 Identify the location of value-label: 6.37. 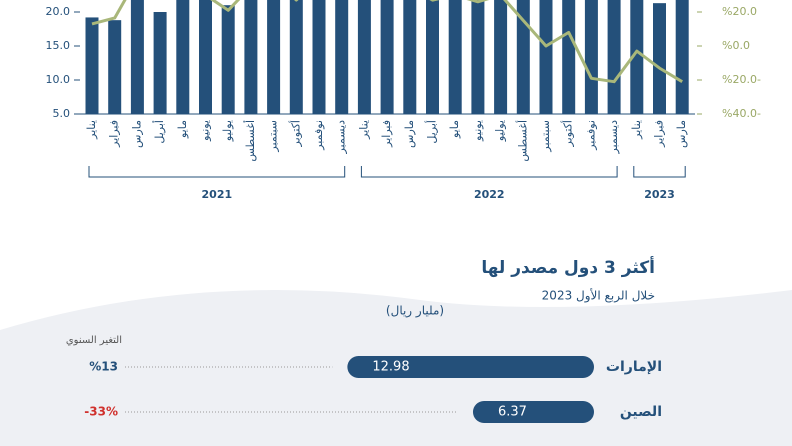
(512, 412).